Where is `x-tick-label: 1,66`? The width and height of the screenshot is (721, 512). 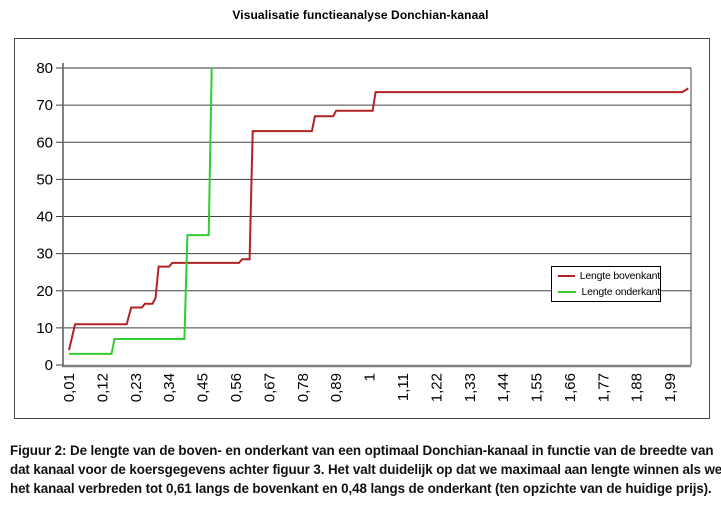 x-tick-label: 1,66 is located at coordinates (570, 387).